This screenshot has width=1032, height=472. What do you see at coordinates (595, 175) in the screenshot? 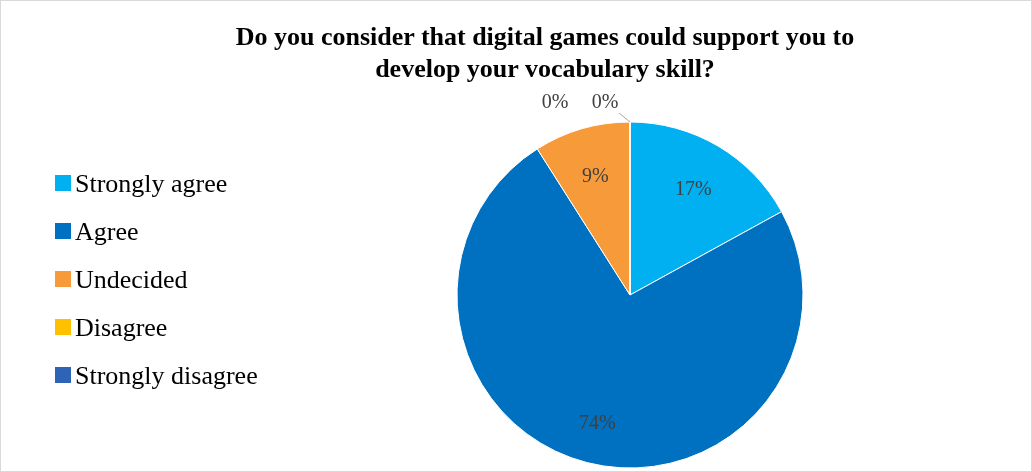
I see `data-label: 9%` at bounding box center [595, 175].